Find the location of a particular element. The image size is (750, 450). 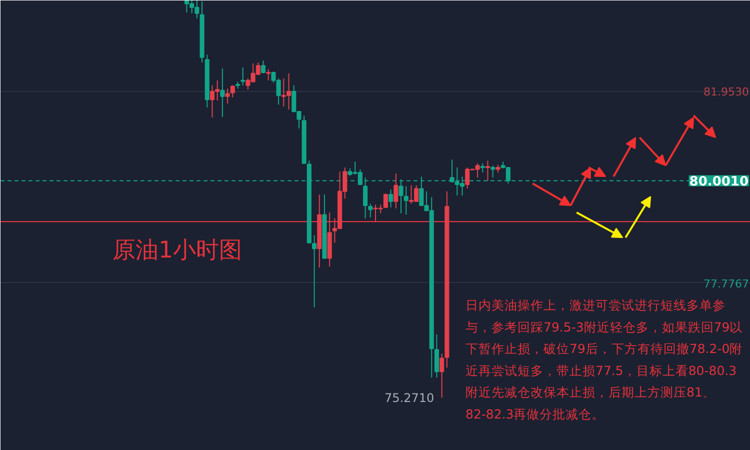

y-tick-label: 77.7767 is located at coordinates (726, 283).